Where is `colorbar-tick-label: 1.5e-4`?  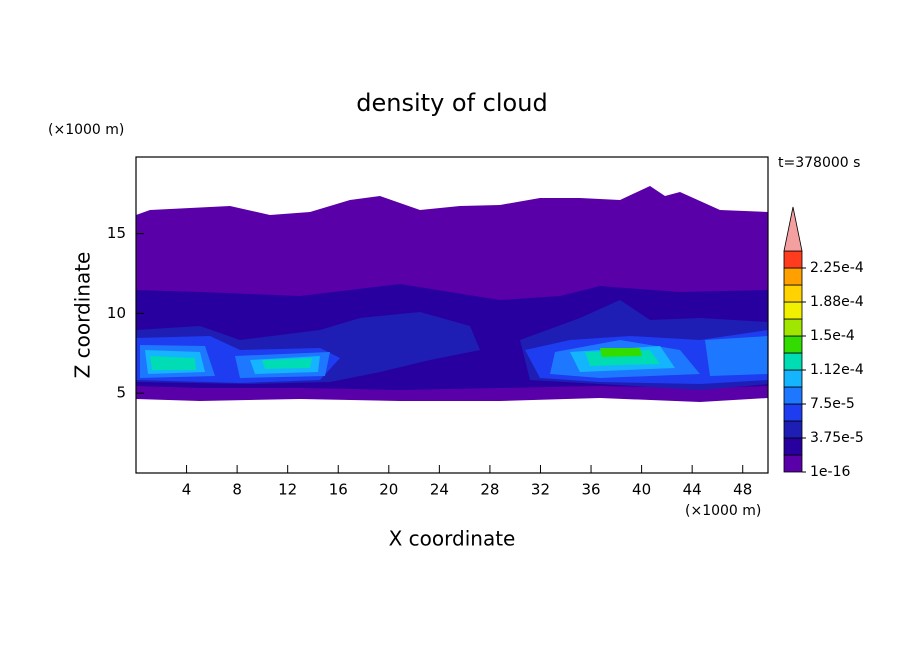 colorbar-tick-label: 1.5e-4 is located at coordinates (832, 336).